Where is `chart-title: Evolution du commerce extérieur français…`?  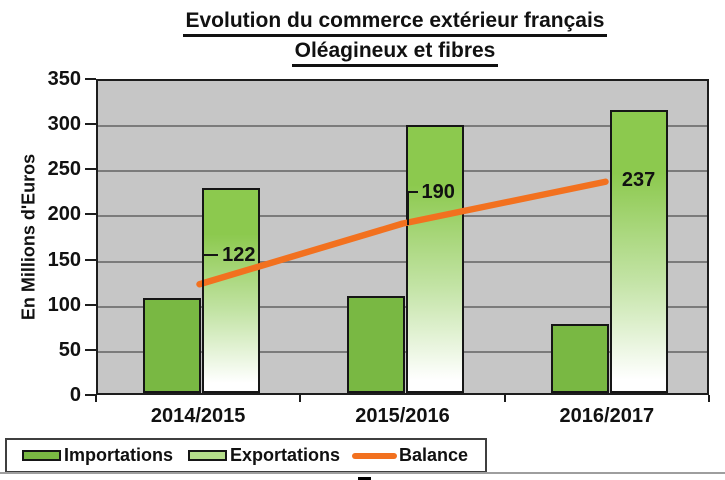
chart-title: Evolution du commerce extérieur français… is located at coordinates (395, 37).